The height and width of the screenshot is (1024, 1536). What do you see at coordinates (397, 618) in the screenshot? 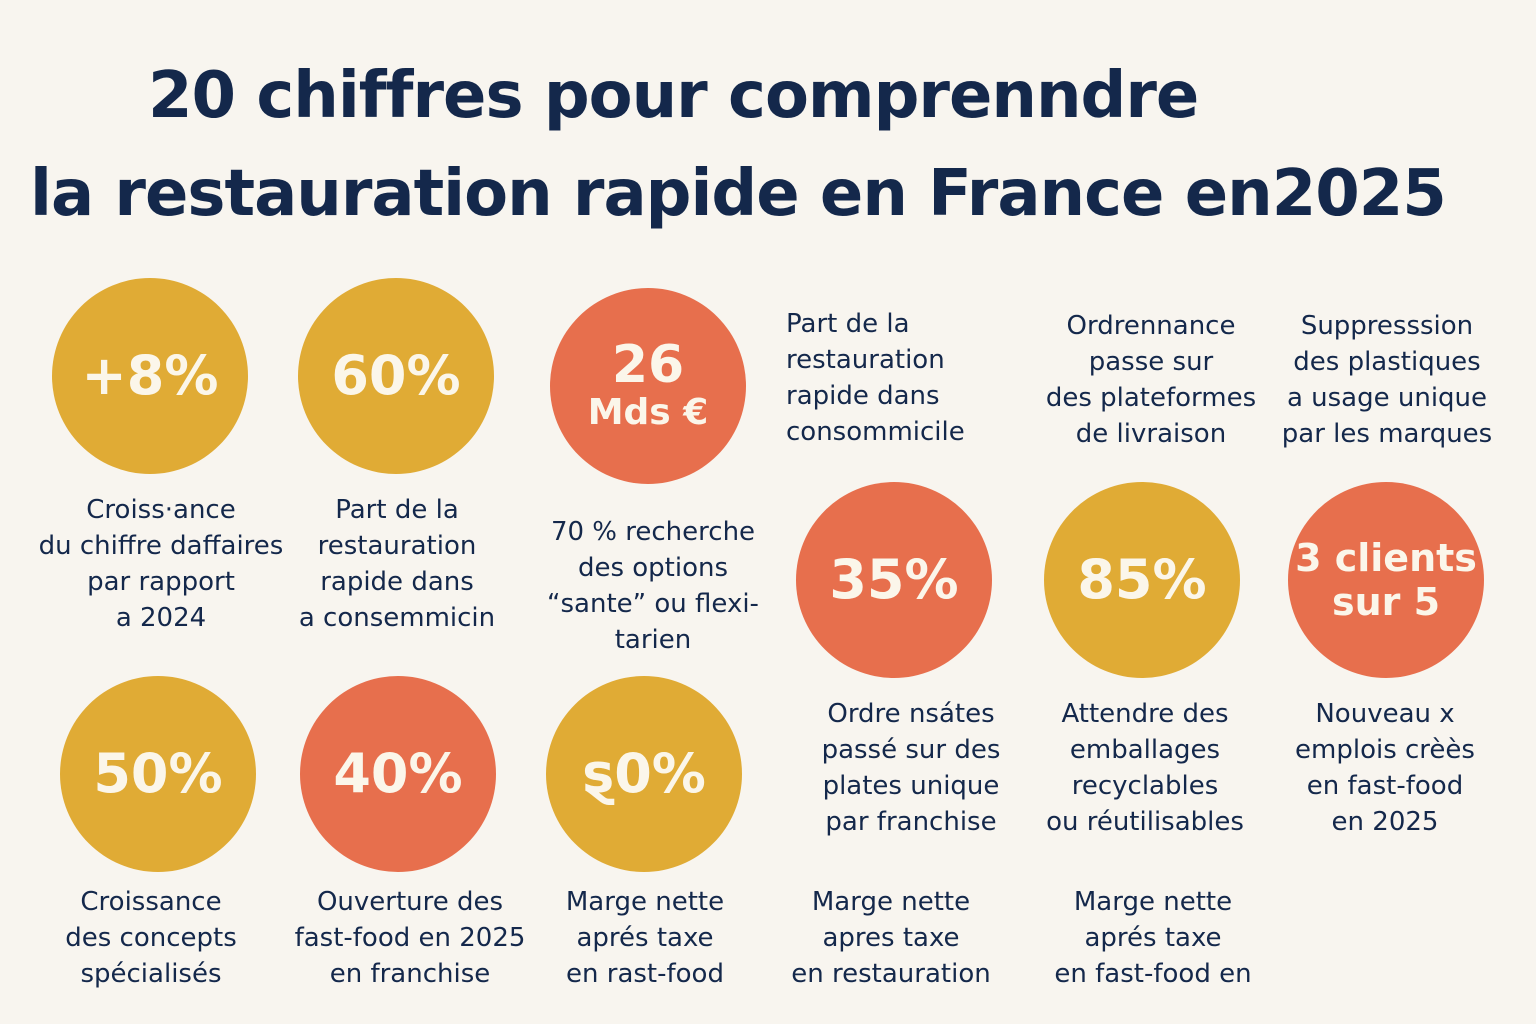
I see `label-line: a consemmicin` at bounding box center [397, 618].